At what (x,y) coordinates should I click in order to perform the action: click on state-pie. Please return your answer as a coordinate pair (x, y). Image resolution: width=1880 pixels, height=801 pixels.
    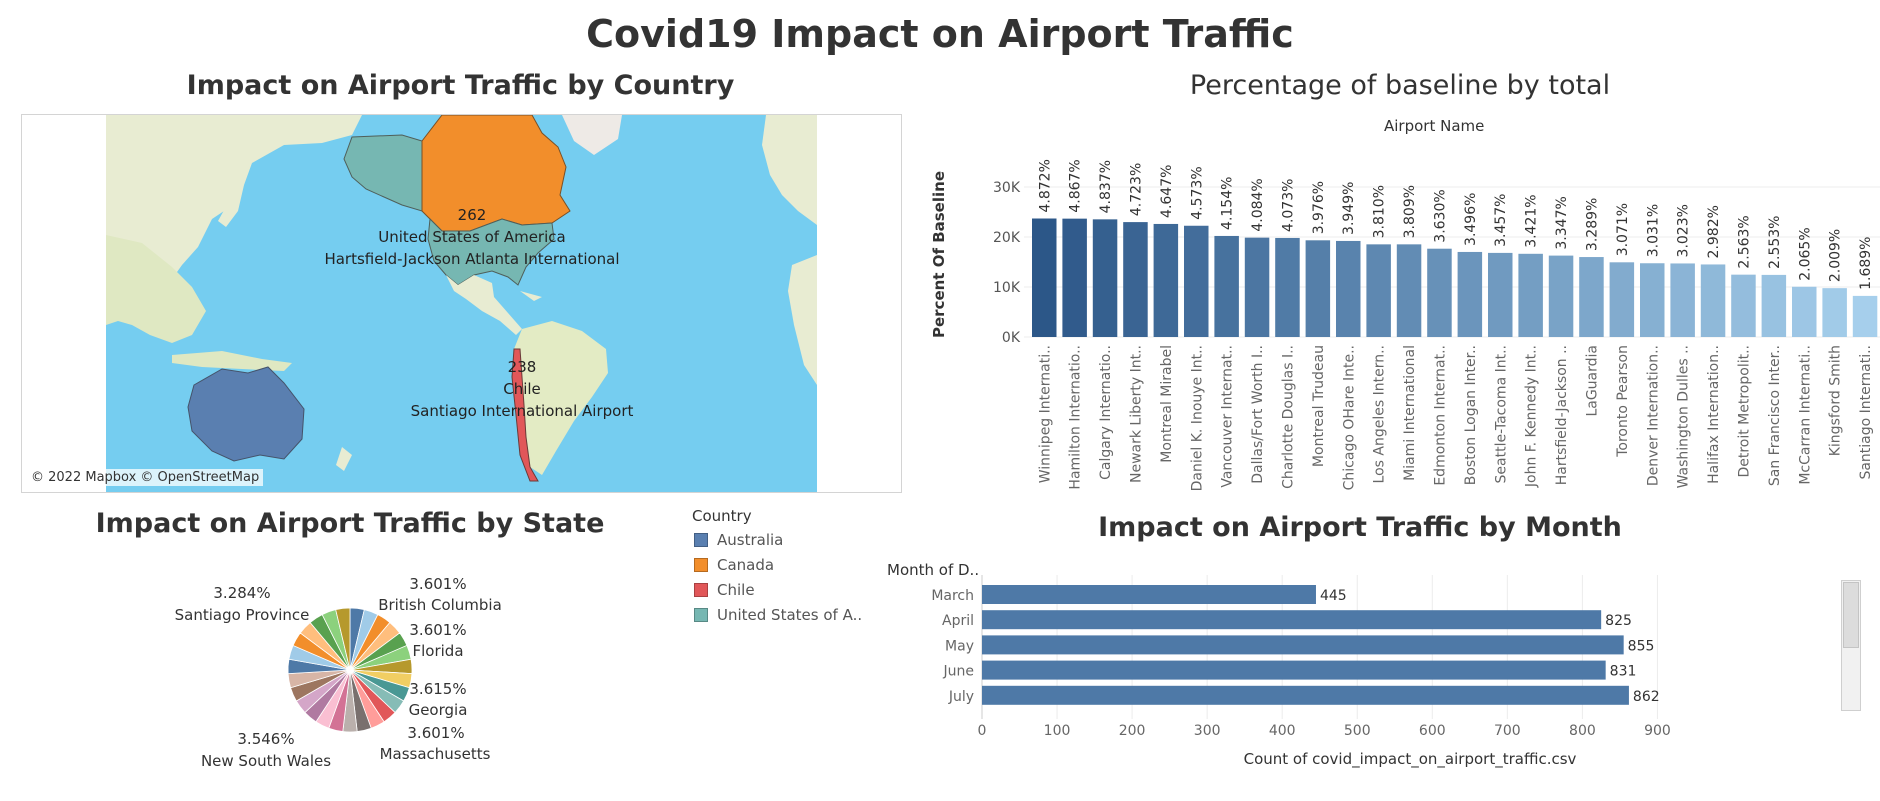
    Looking at the image, I should click on (350, 670).